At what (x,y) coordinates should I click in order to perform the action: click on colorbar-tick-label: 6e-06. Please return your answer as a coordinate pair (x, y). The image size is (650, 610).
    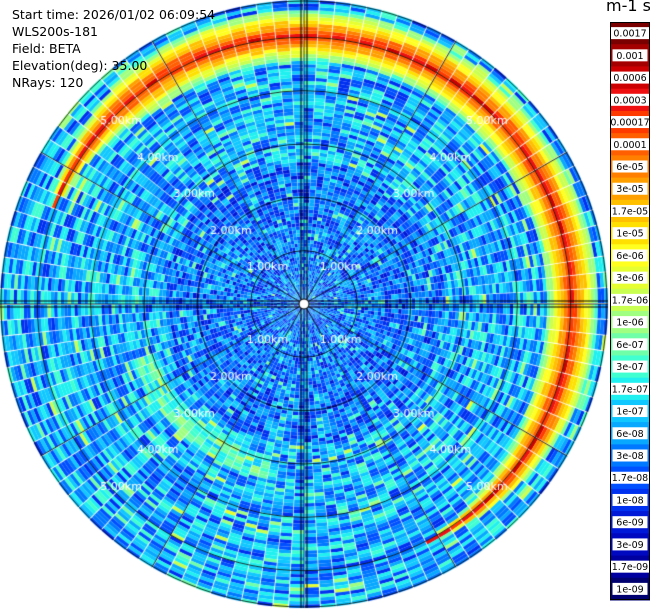
    Looking at the image, I should click on (629, 256).